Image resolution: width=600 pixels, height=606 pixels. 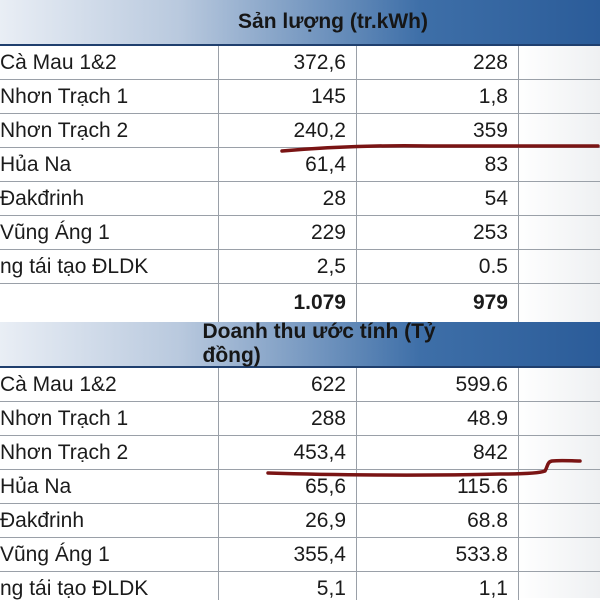 I want to click on total-row: 1.079 979, so click(x=300, y=303).